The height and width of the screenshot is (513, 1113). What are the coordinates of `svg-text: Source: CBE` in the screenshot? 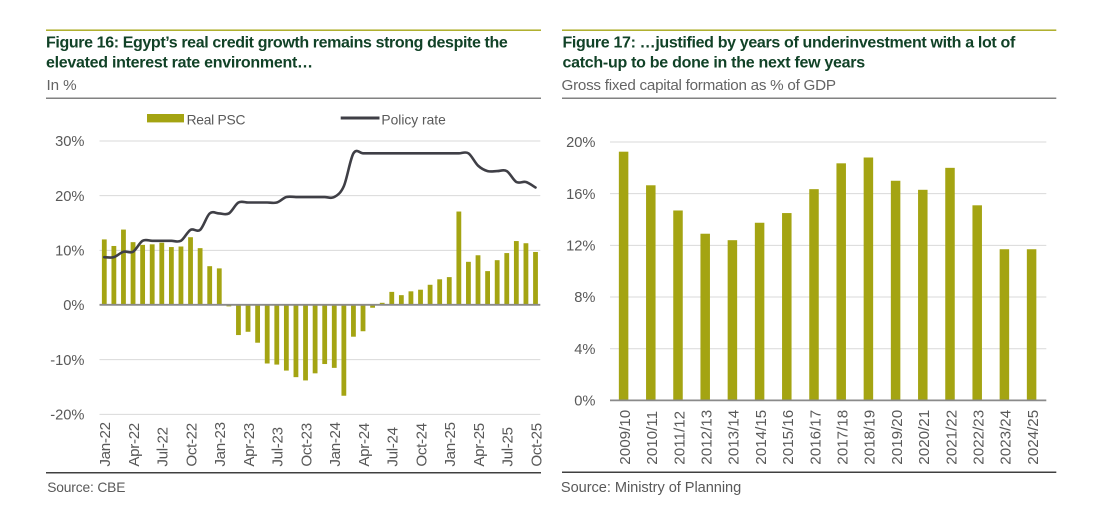 It's located at (86, 487).